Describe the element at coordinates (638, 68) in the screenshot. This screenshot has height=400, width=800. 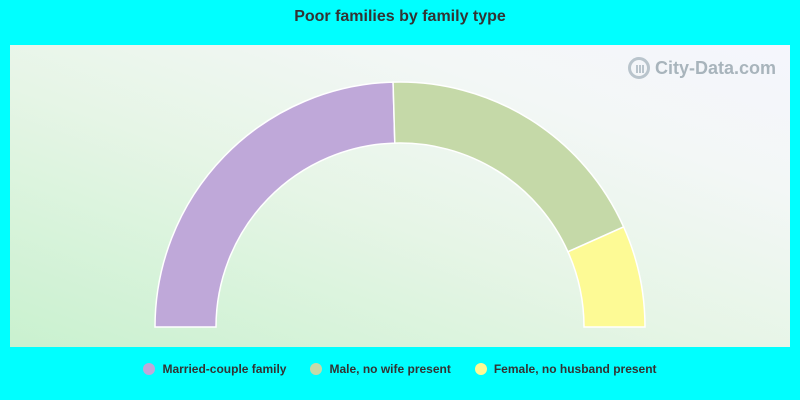
I see `city-data-logo-icon` at that location.